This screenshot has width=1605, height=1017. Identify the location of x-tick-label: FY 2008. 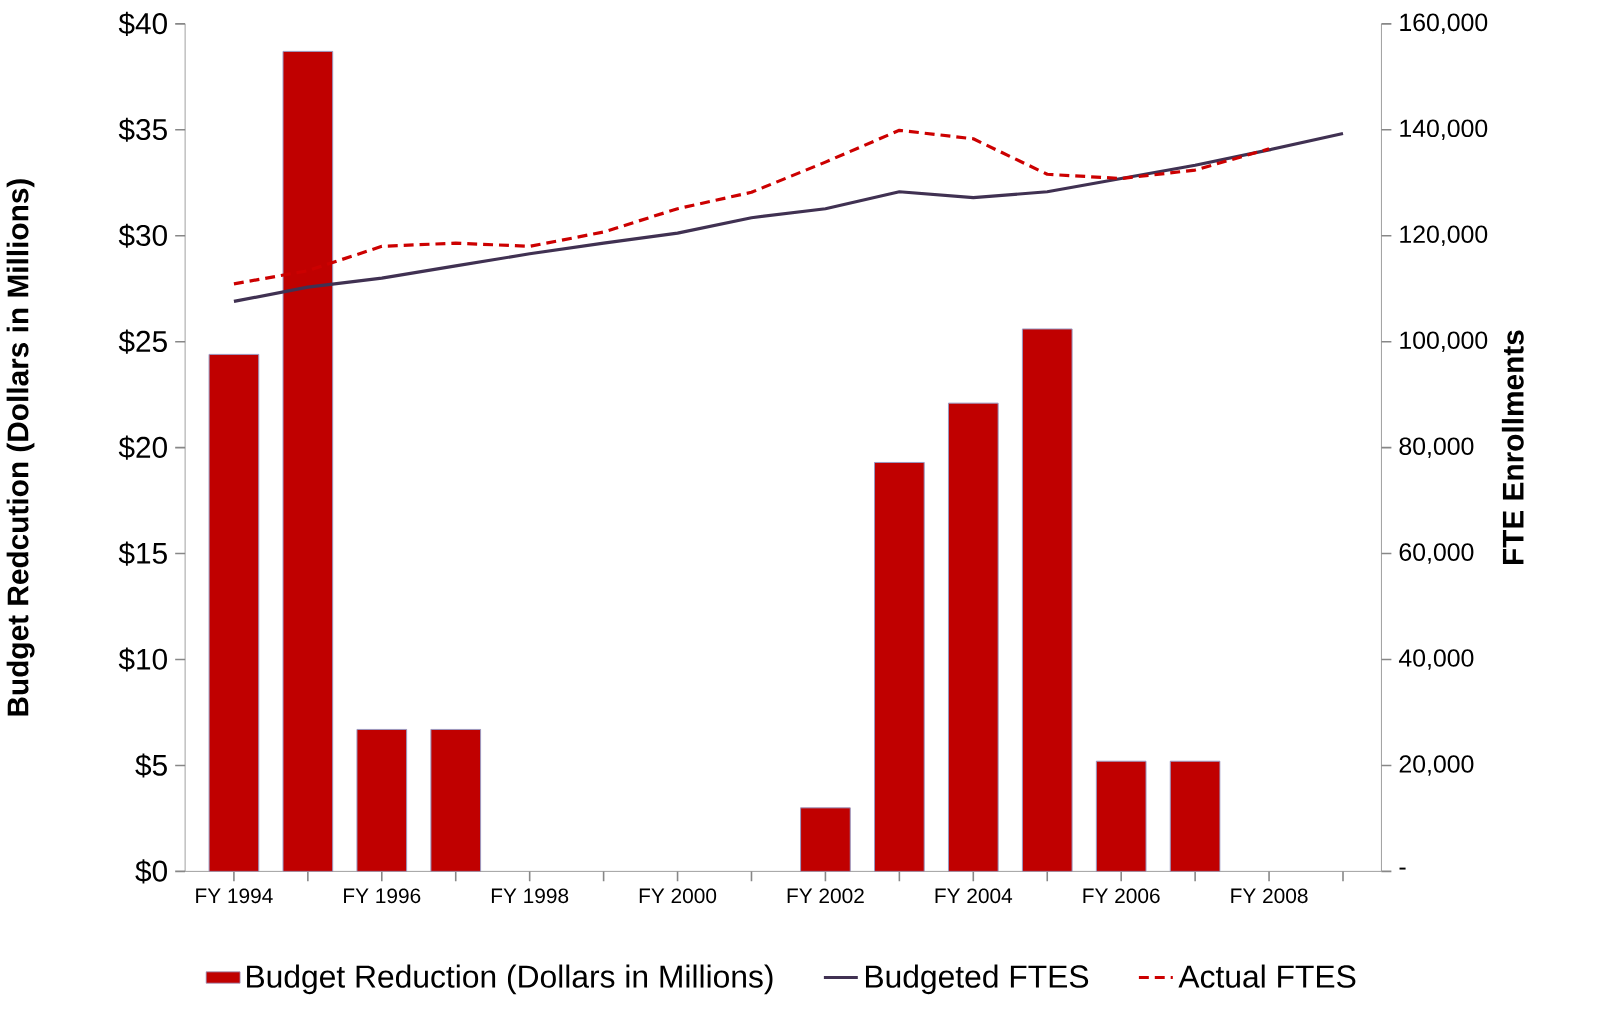
(1269, 895).